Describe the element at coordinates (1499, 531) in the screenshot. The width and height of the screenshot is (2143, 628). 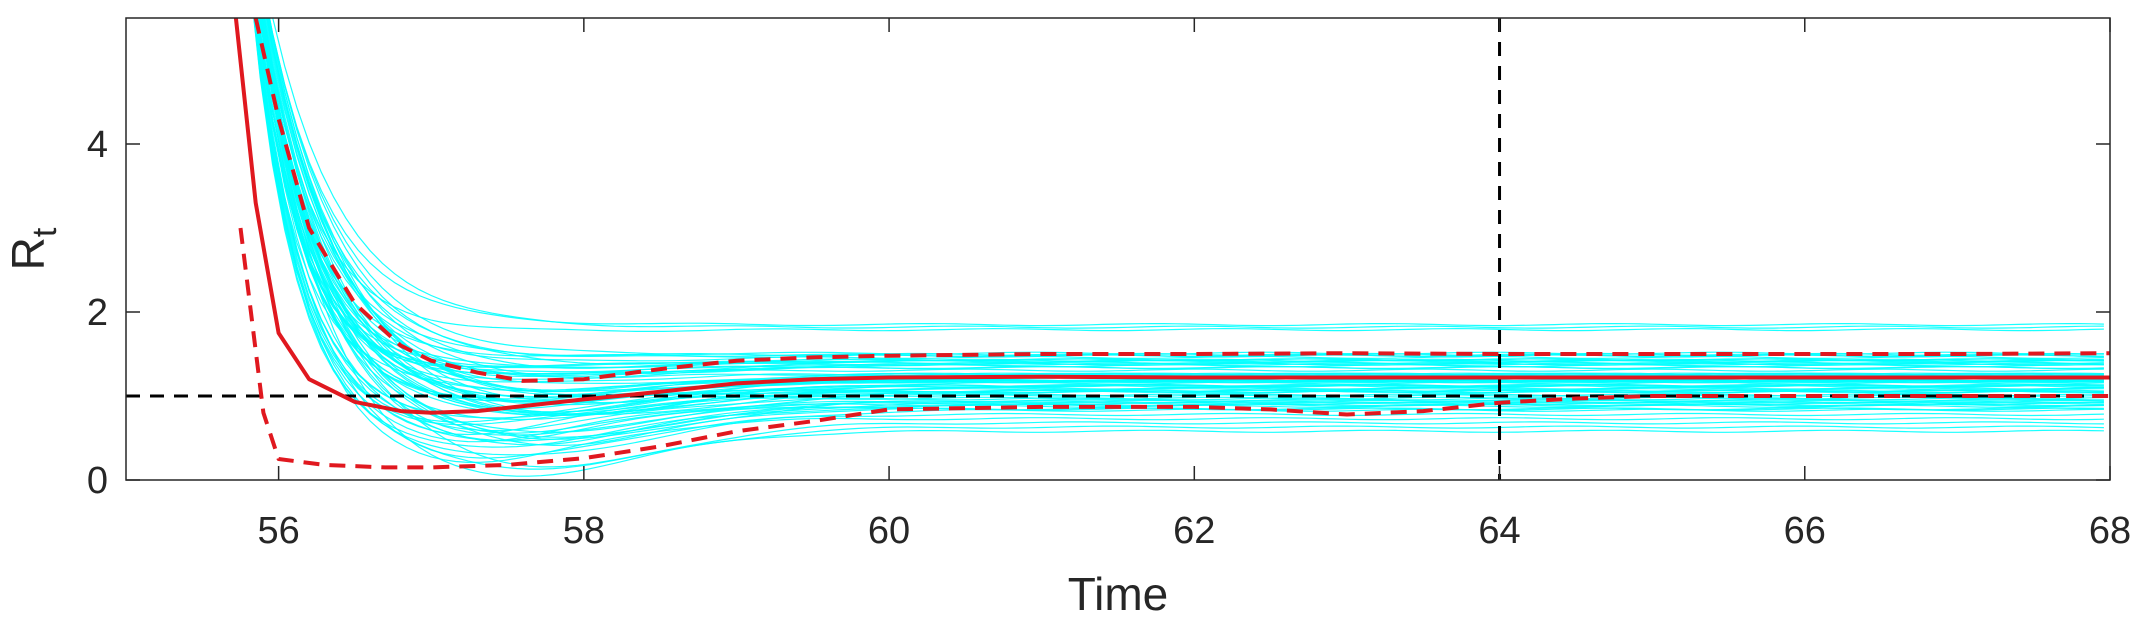
I see `x-tick-label: 64` at that location.